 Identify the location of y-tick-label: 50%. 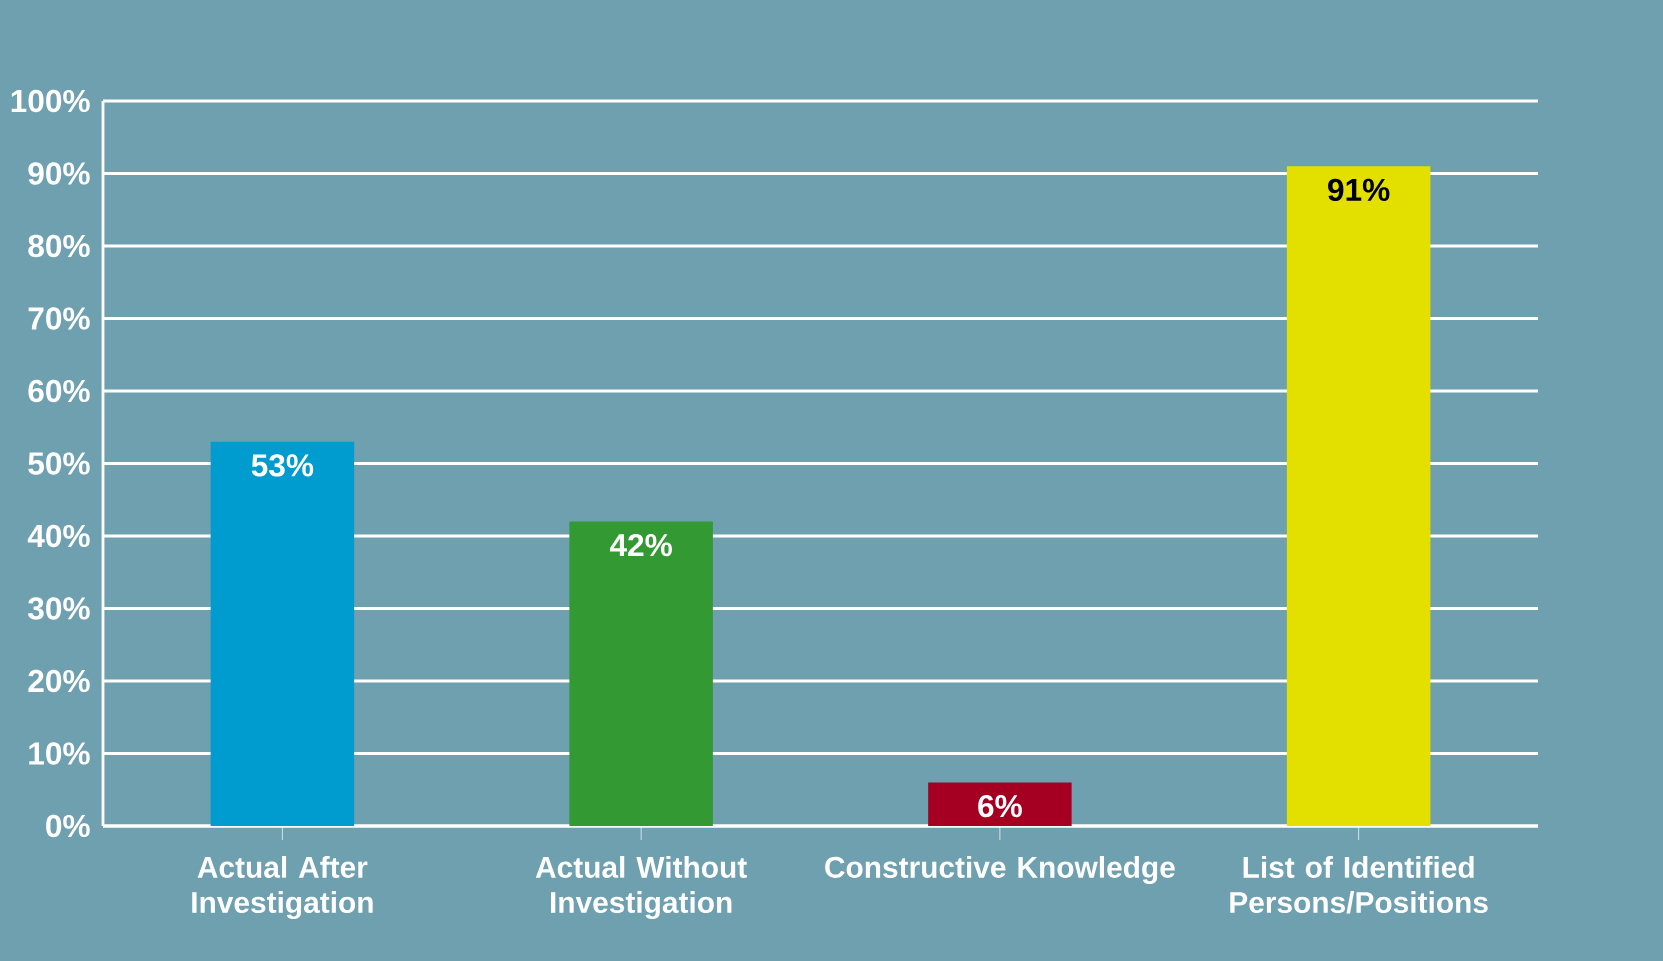
(59, 463).